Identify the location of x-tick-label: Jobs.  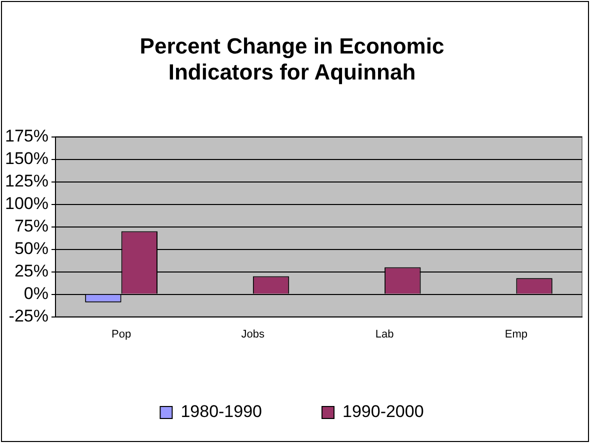
(253, 334).